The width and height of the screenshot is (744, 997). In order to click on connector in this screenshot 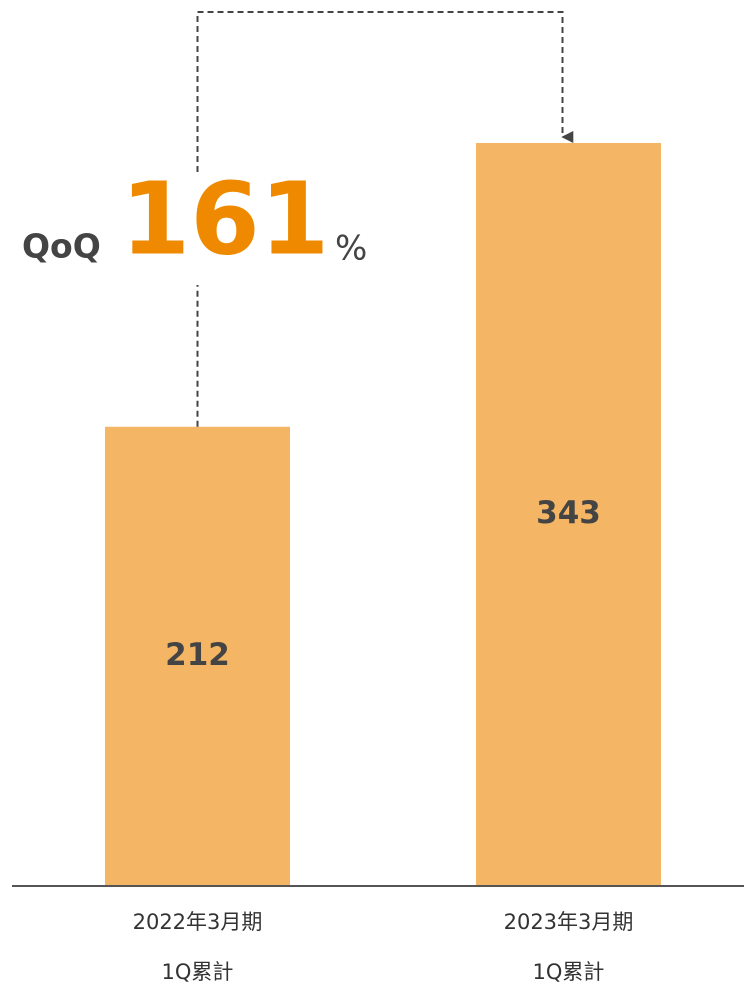, I will do `click(385, 91)`.